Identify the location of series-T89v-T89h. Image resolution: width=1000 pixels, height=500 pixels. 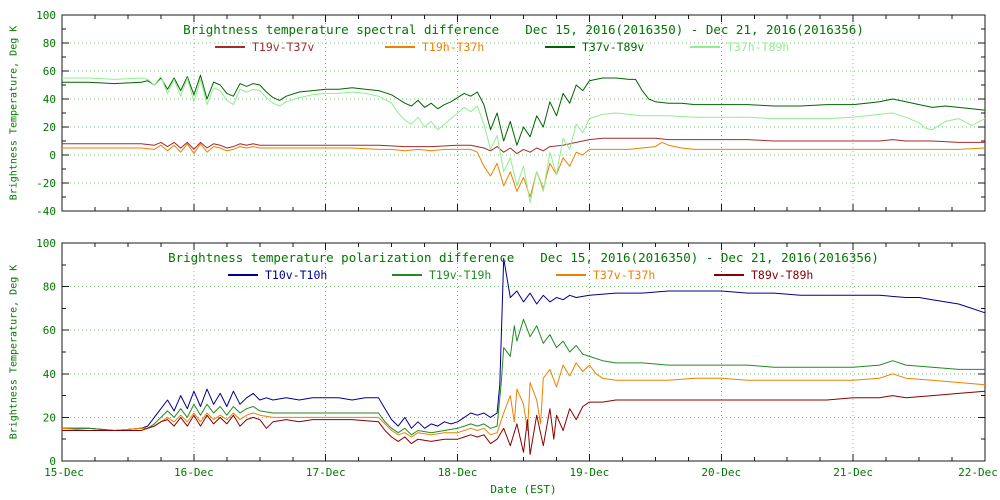
(524, 422).